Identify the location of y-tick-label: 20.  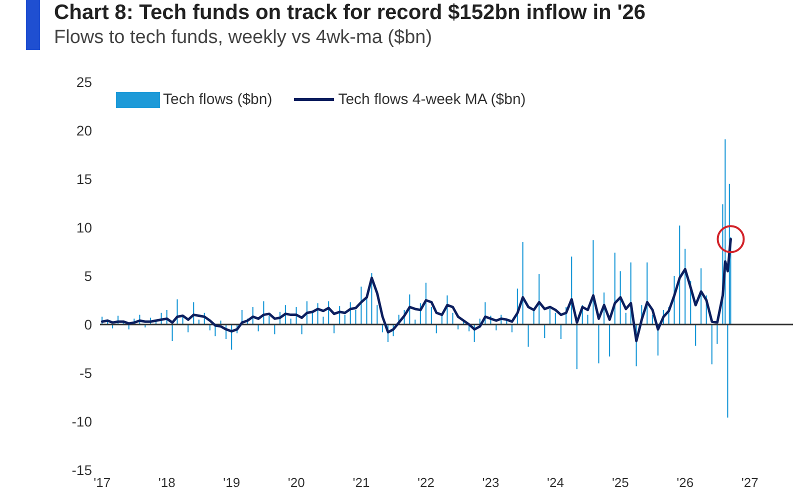
(84, 130).